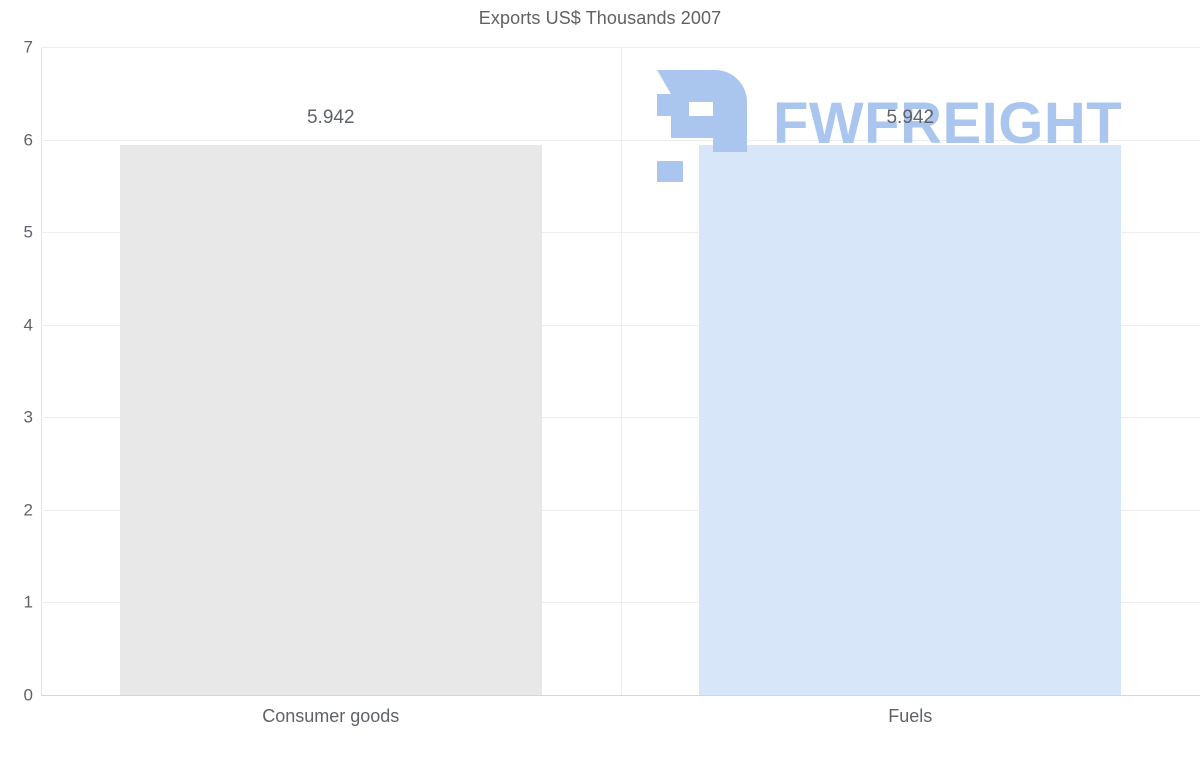 The width and height of the screenshot is (1200, 763). I want to click on y-axis-tick-label: 6, so click(28, 140).